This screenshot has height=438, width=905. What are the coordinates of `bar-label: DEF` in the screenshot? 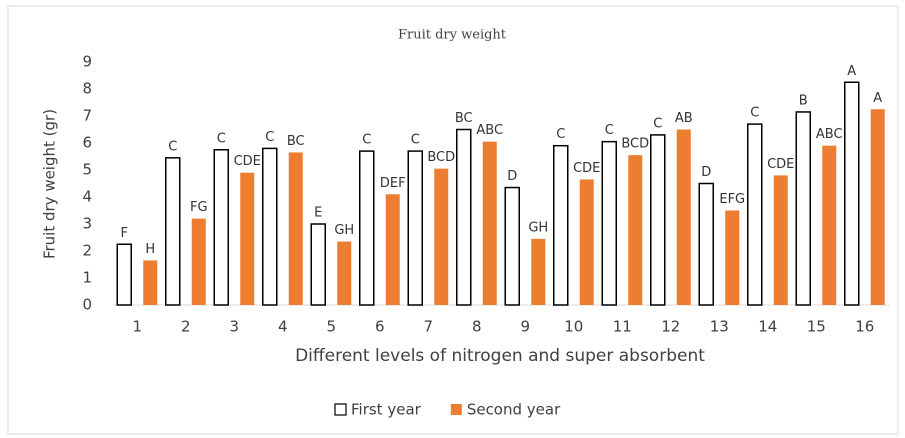 It's located at (393, 183).